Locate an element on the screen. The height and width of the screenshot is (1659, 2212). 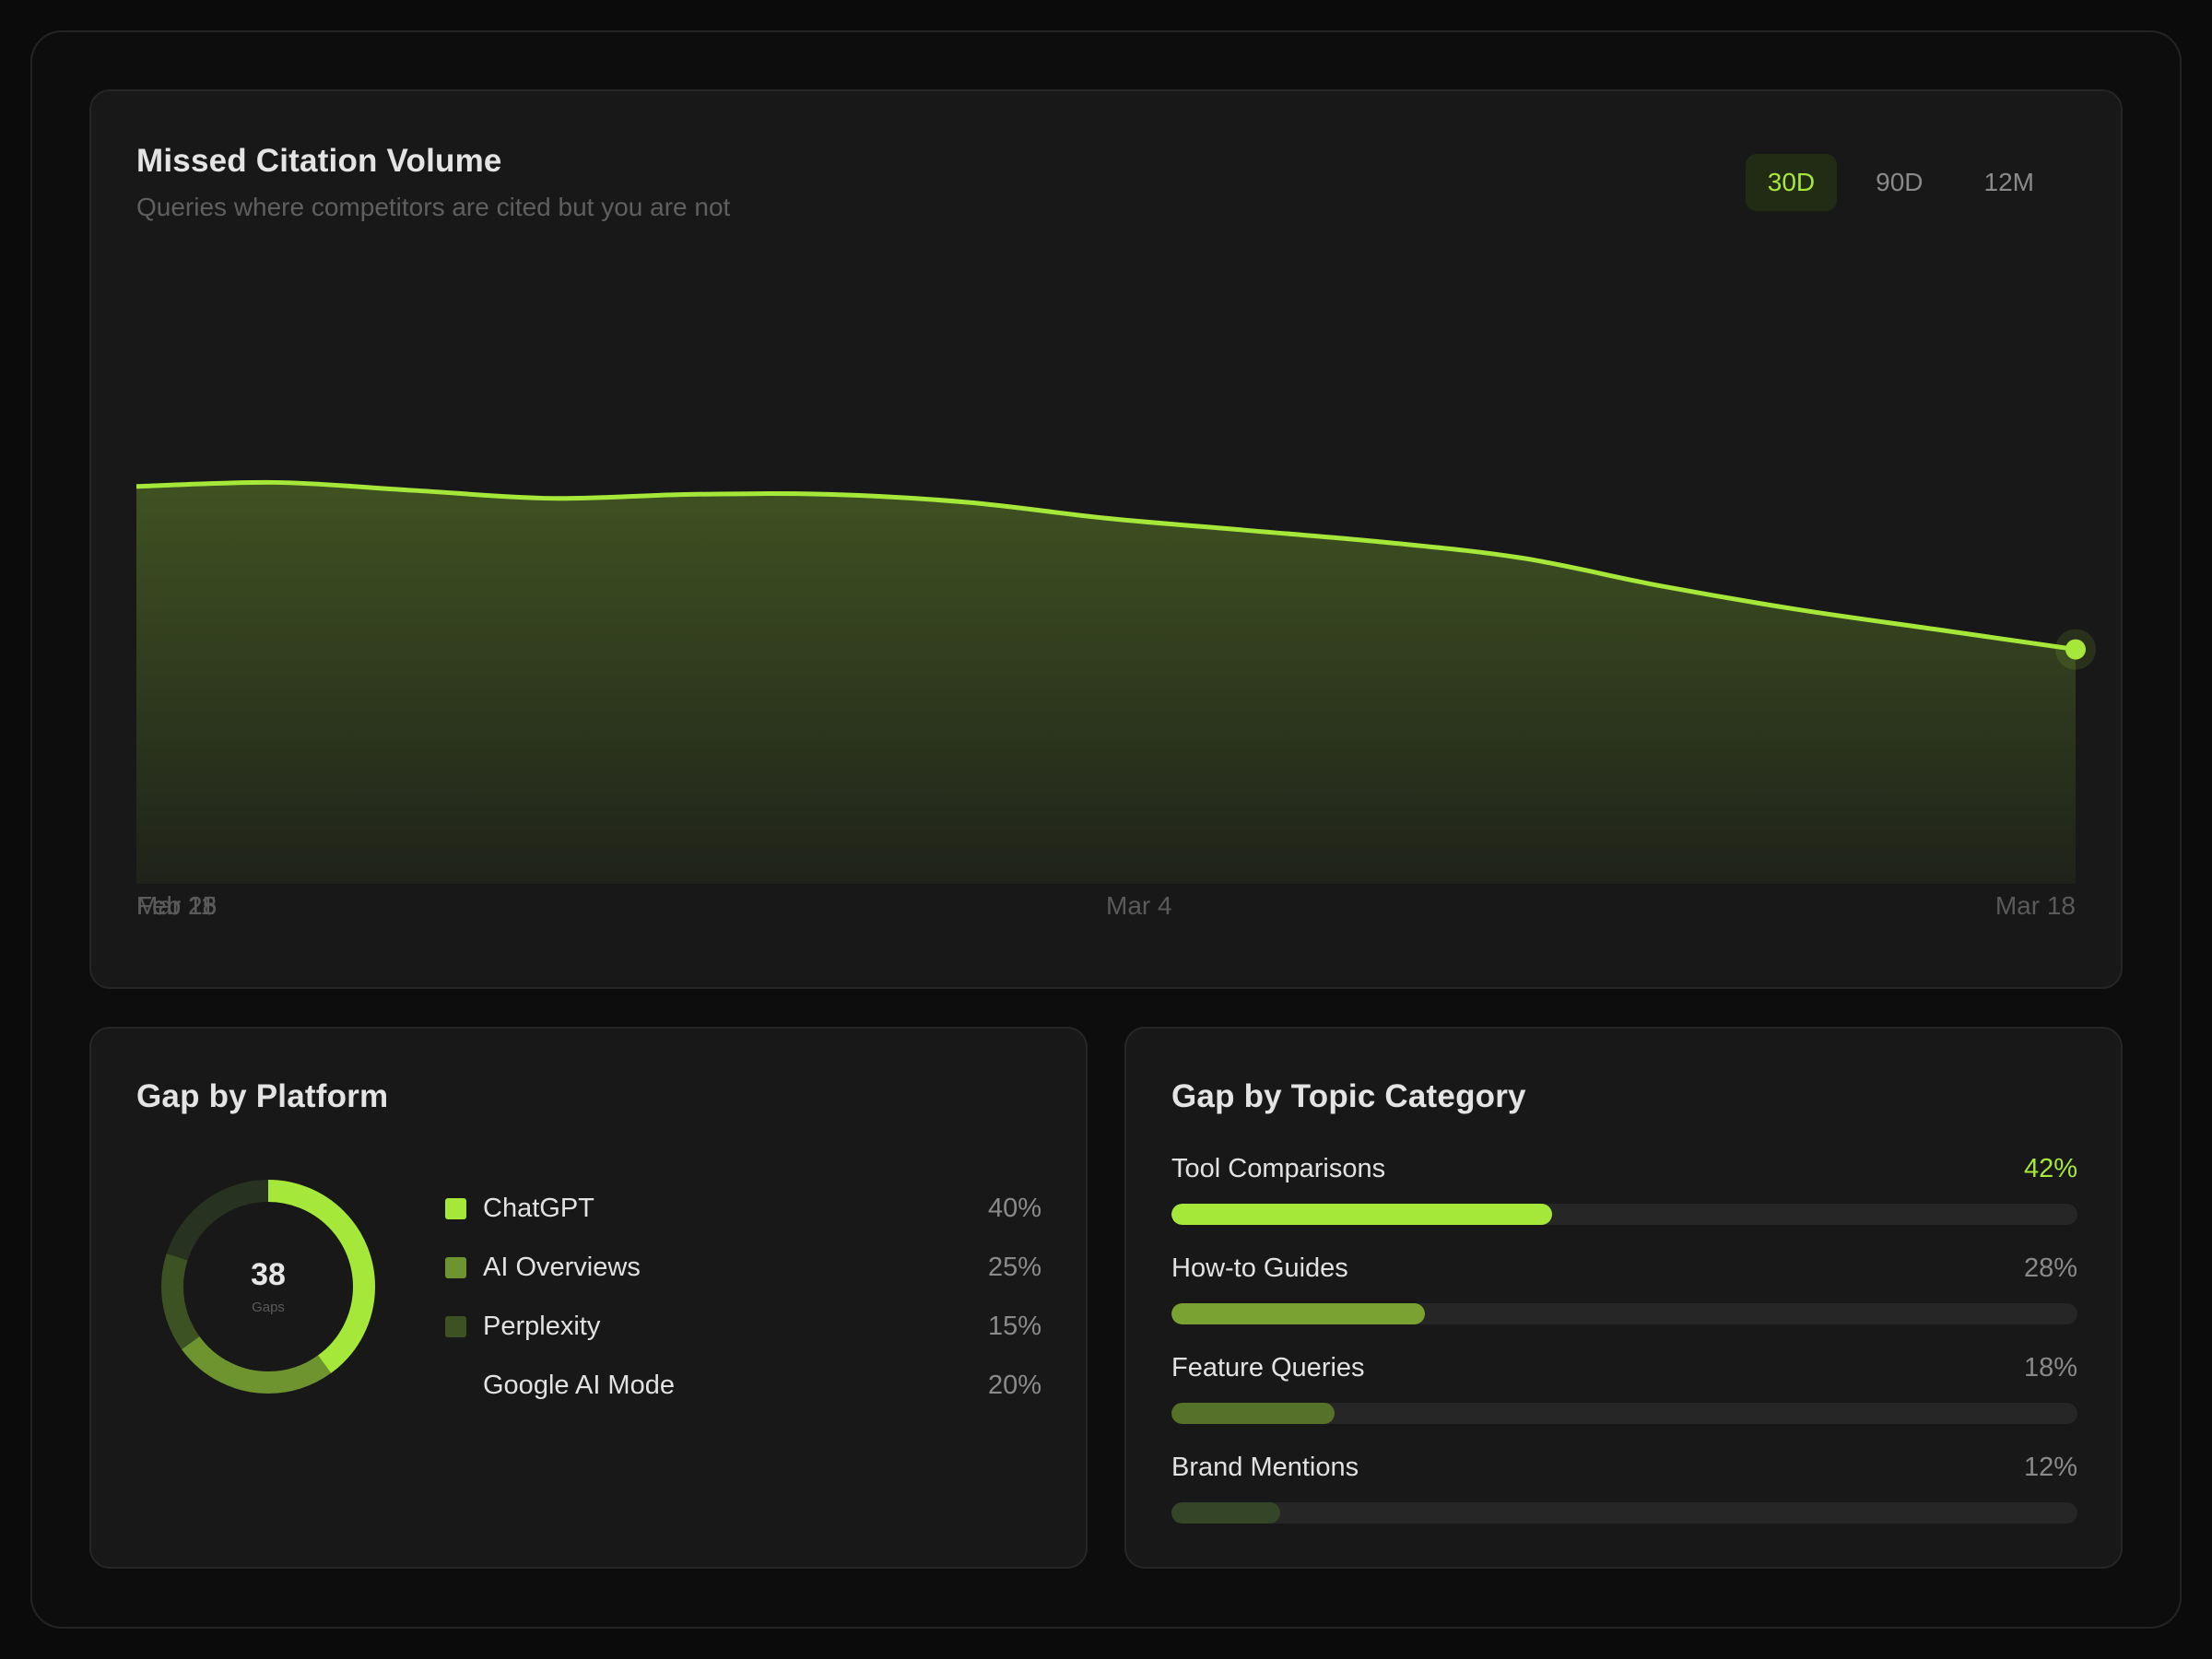
topic-item: Feature Queries 18% is located at coordinates (1624, 1403).